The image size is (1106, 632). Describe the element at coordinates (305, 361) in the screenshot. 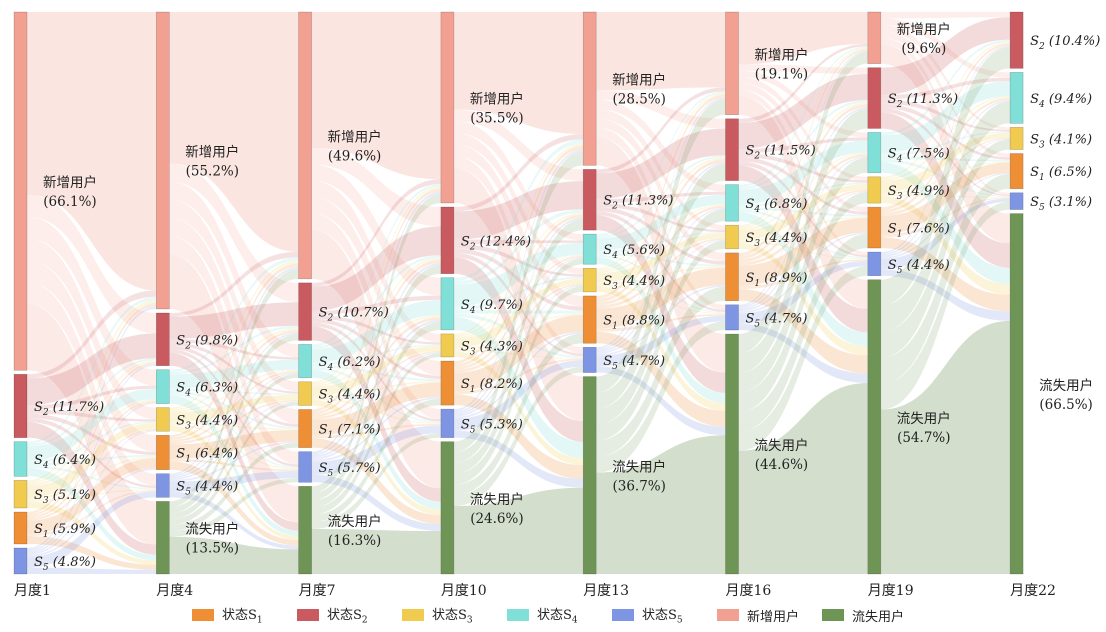

I see `node-月度7-s4` at that location.